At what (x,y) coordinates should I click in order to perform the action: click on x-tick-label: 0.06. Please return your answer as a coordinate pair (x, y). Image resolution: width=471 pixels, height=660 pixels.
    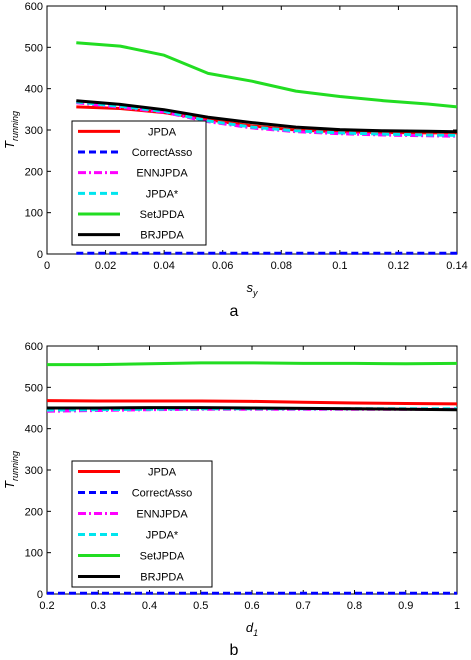
    Looking at the image, I should click on (222, 266).